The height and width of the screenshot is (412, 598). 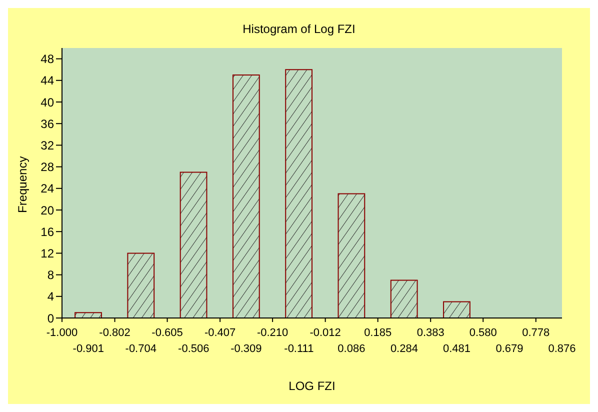 What do you see at coordinates (47, 59) in the screenshot?
I see `y-tick-label: 48` at bounding box center [47, 59].